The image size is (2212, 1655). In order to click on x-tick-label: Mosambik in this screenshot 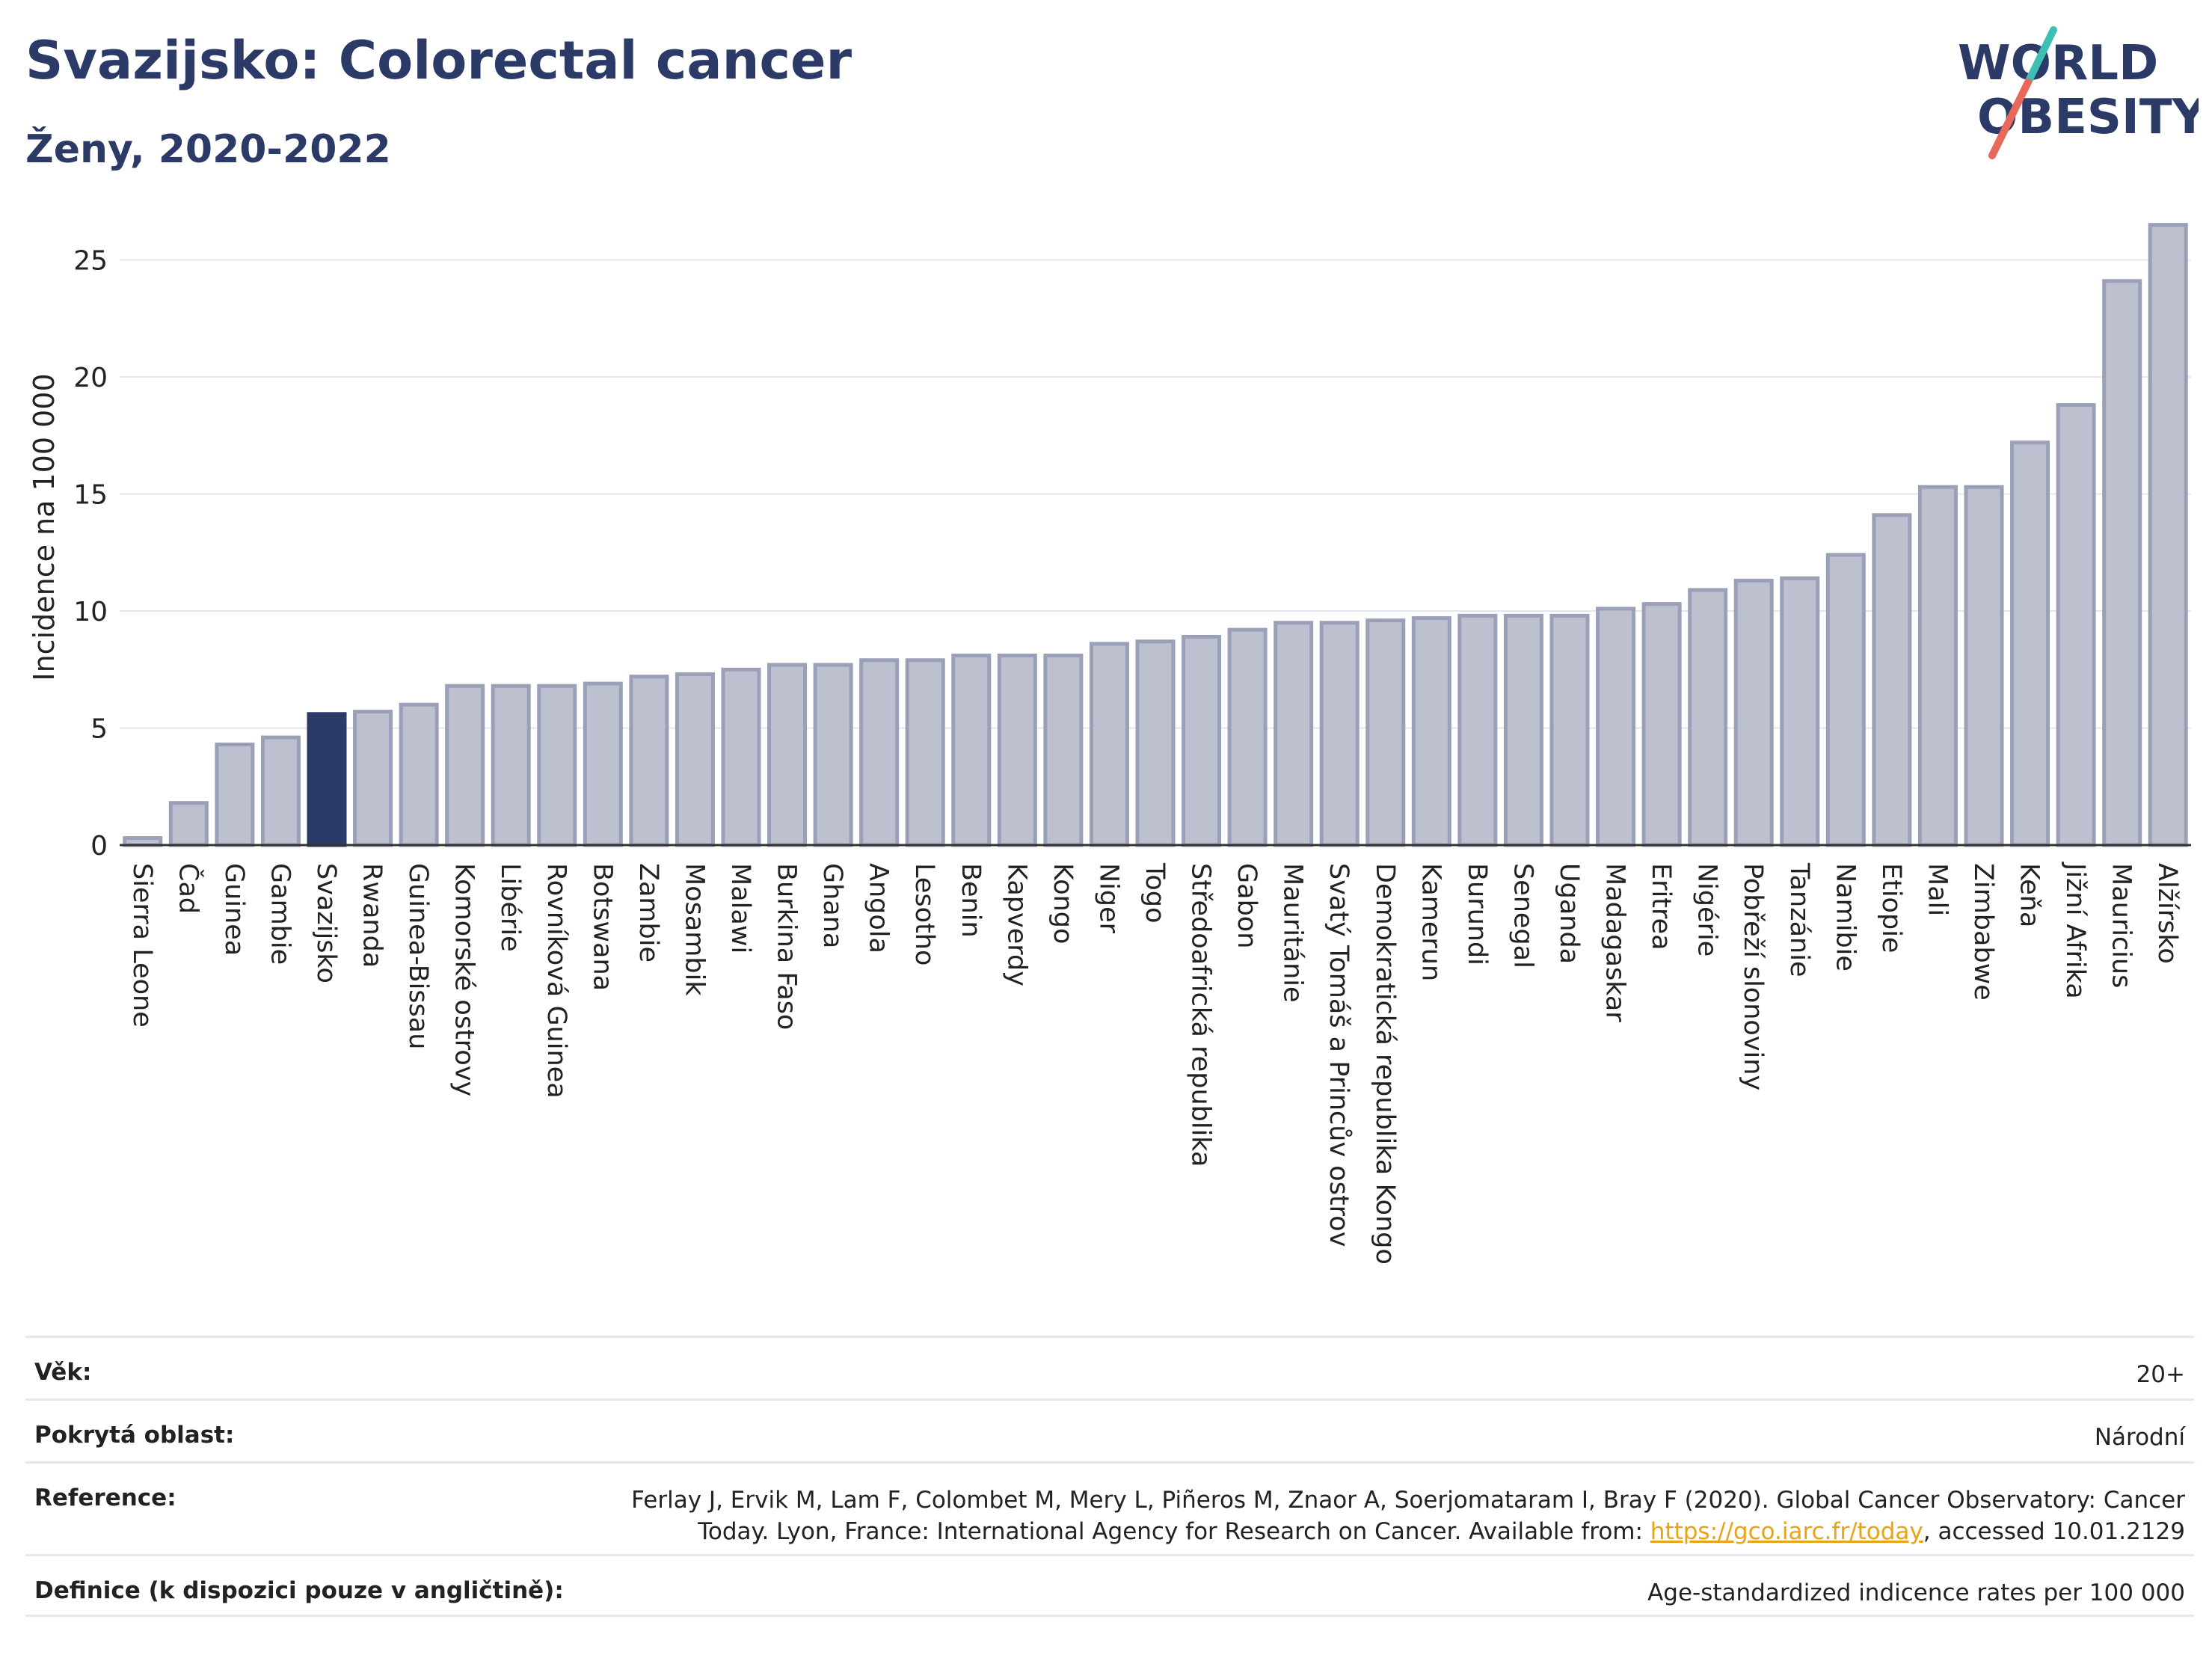, I will do `click(694, 929)`.